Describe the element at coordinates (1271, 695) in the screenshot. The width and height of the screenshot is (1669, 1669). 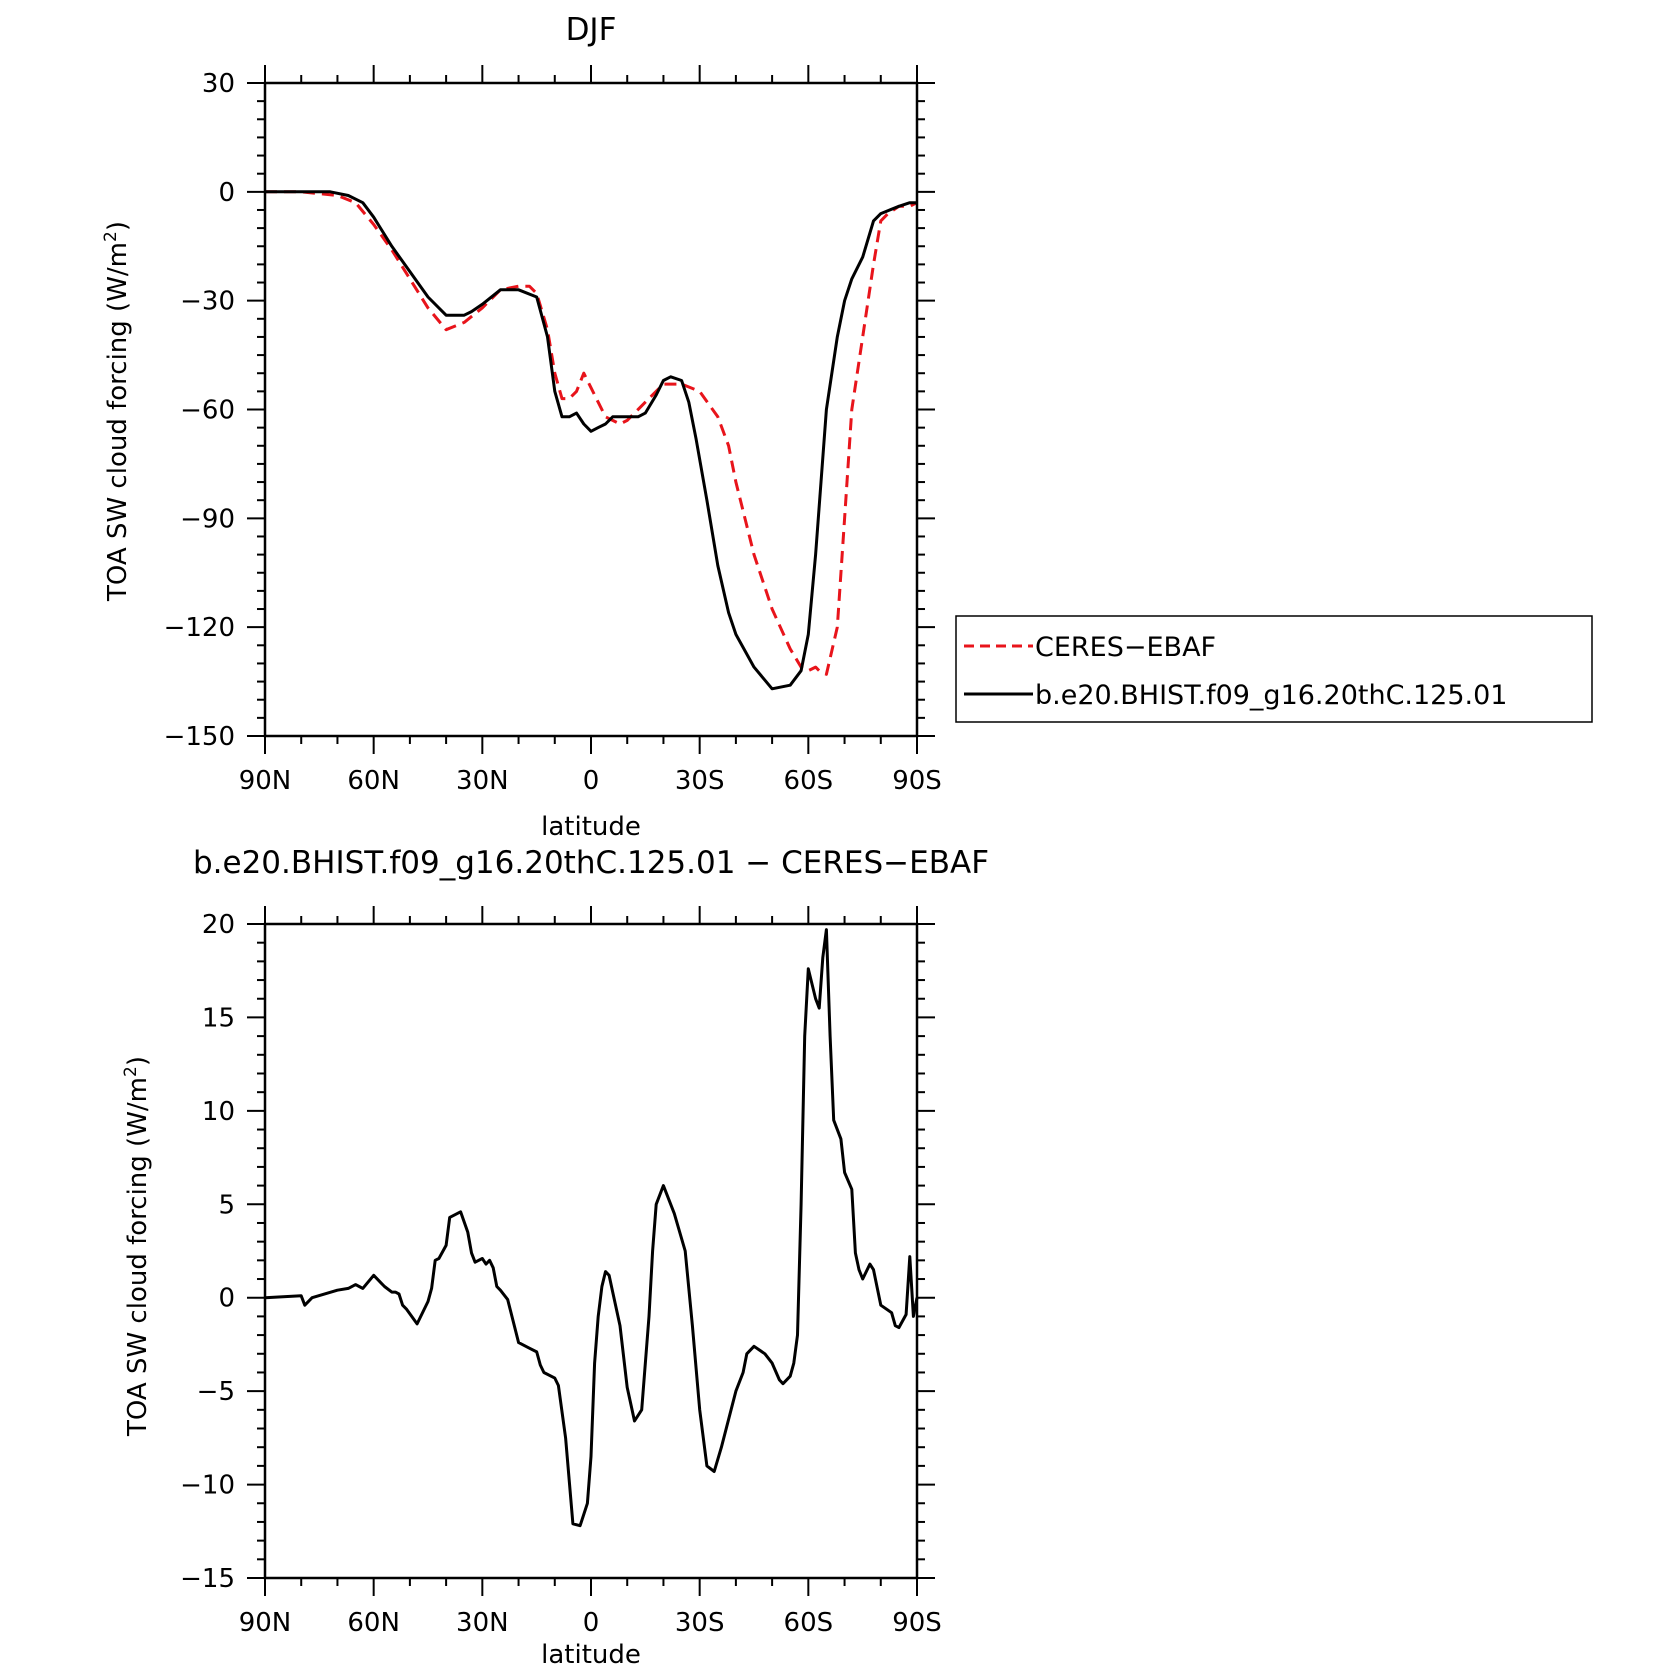
I see `legend-label-model: b.e20.BHIST.f09_g16.20thC.125.01` at that location.